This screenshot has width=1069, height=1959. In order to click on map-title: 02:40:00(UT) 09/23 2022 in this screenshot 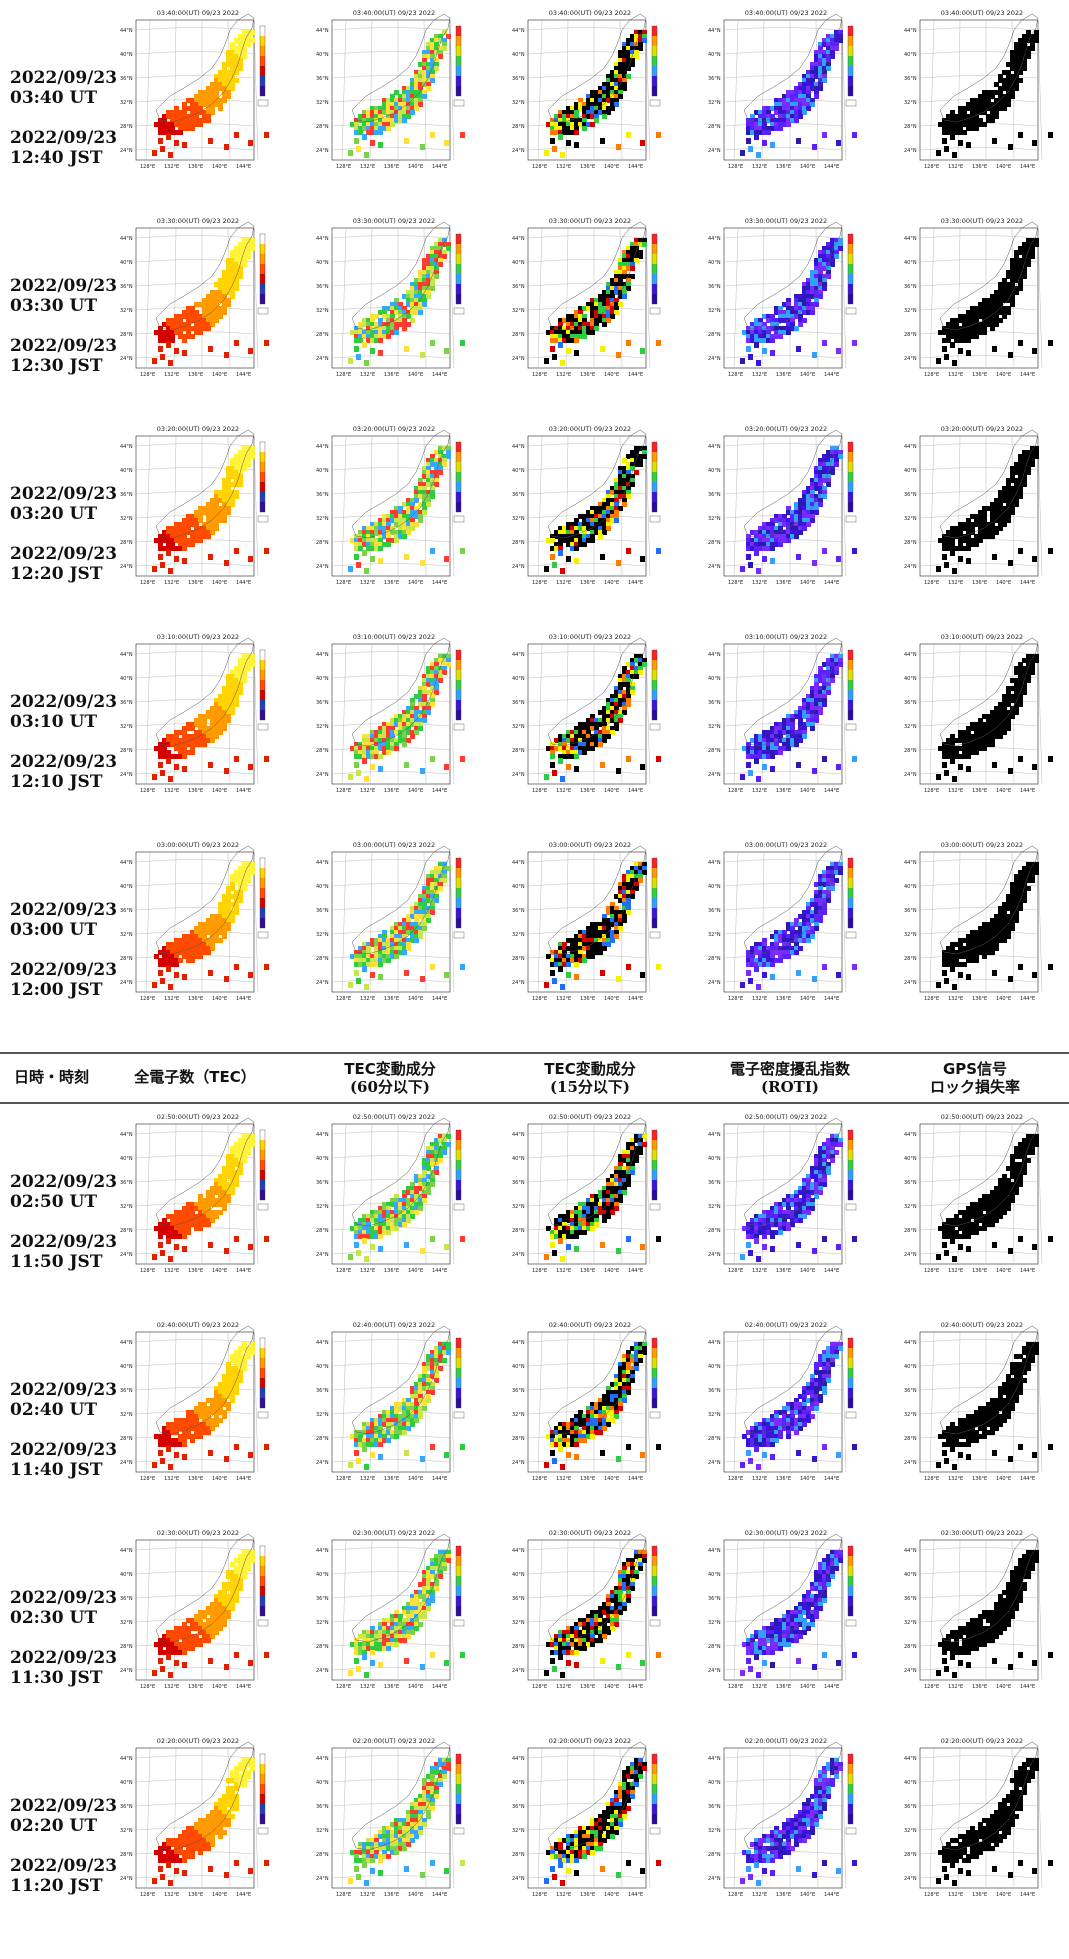, I will do `click(590, 1325)`.